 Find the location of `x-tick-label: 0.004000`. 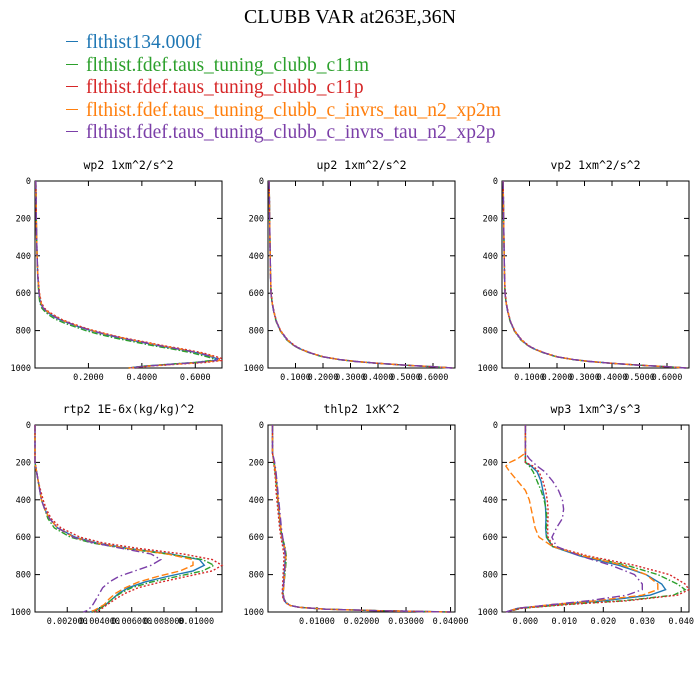

x-tick-label: 0.004000 is located at coordinates (99, 622).